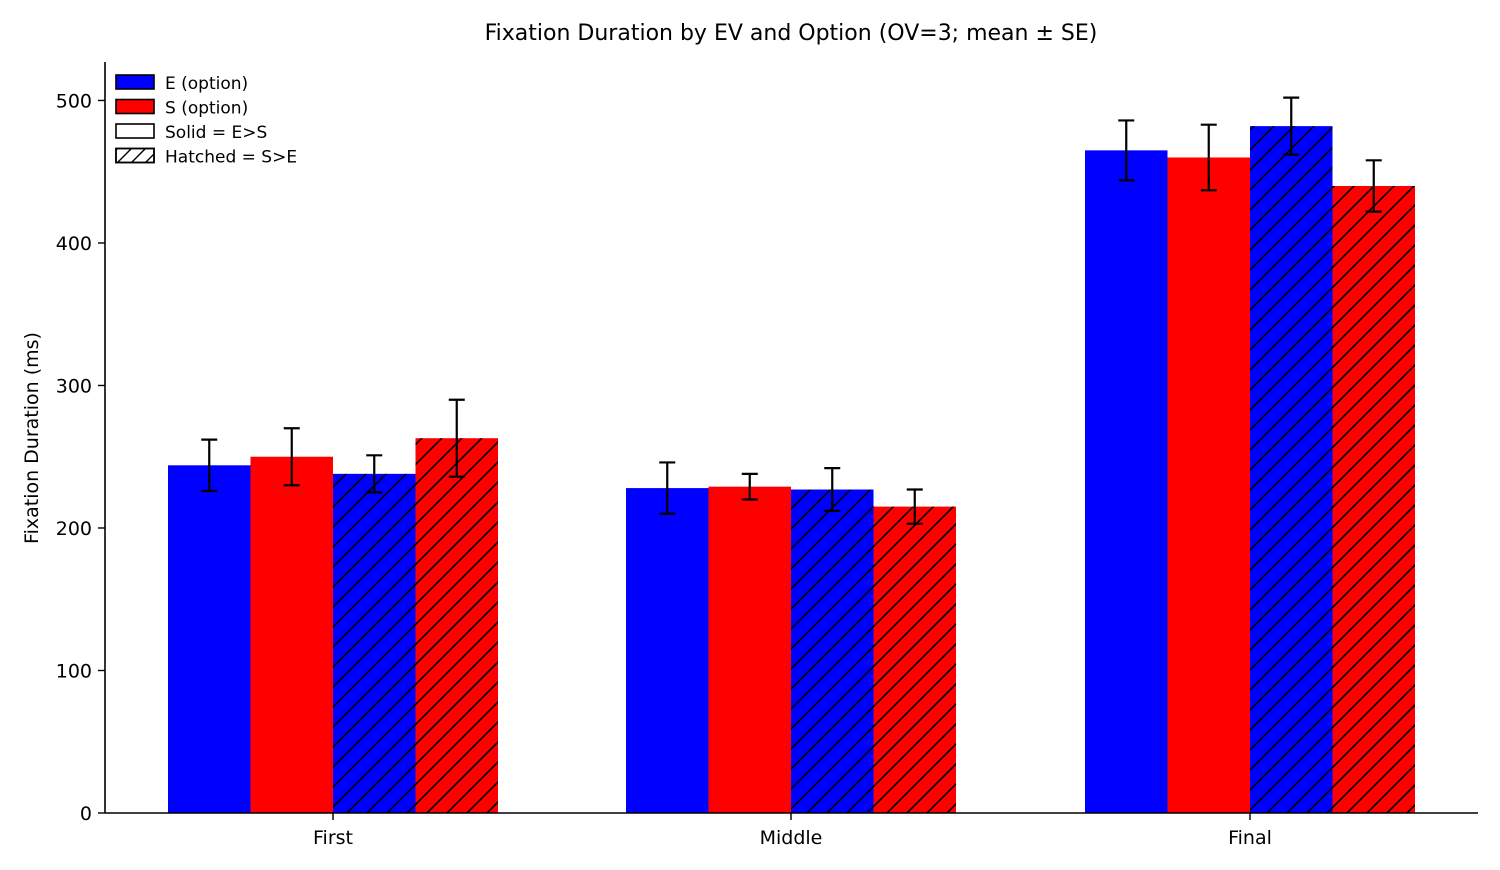  What do you see at coordinates (231, 158) in the screenshot?
I see `legend-label: Hatched = S>E` at bounding box center [231, 158].